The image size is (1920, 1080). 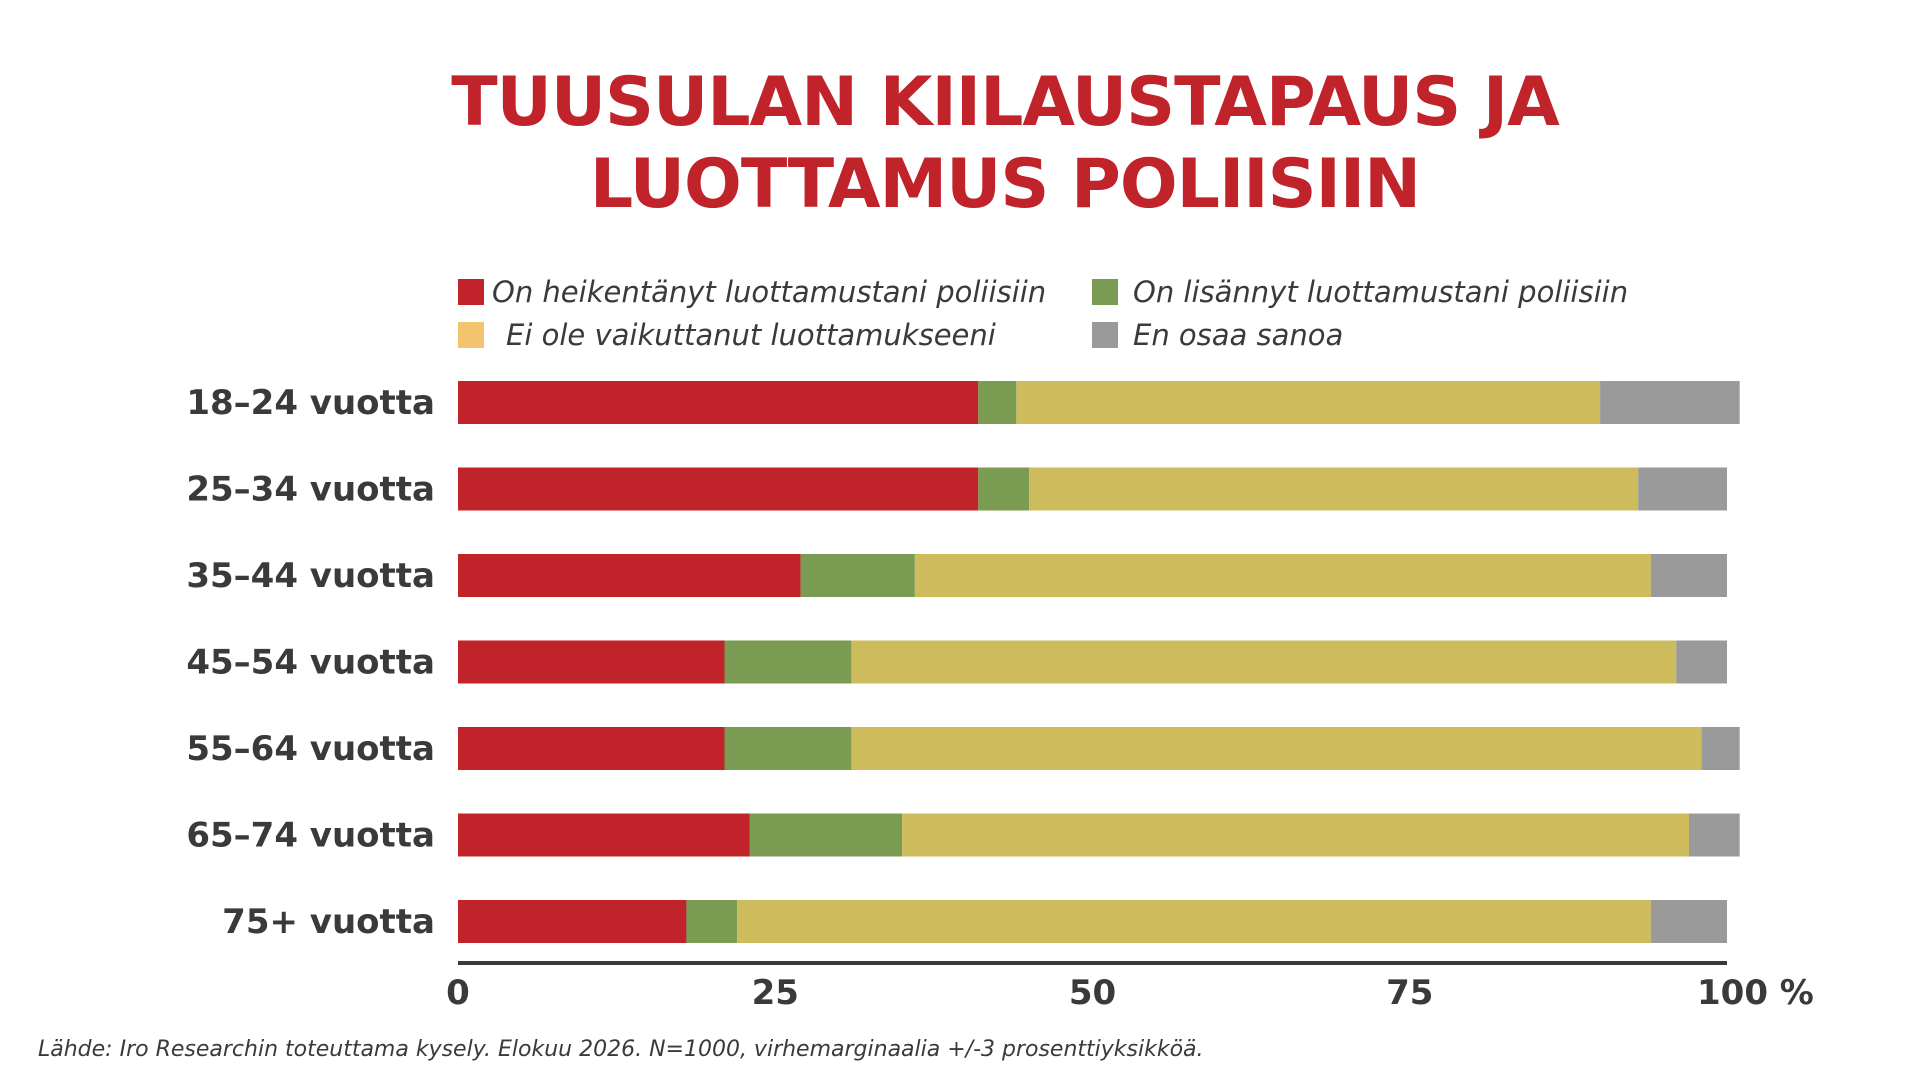 What do you see at coordinates (1005, 184) in the screenshot?
I see `title-line-2: LUOTTAMUS POLIISIIN` at bounding box center [1005, 184].